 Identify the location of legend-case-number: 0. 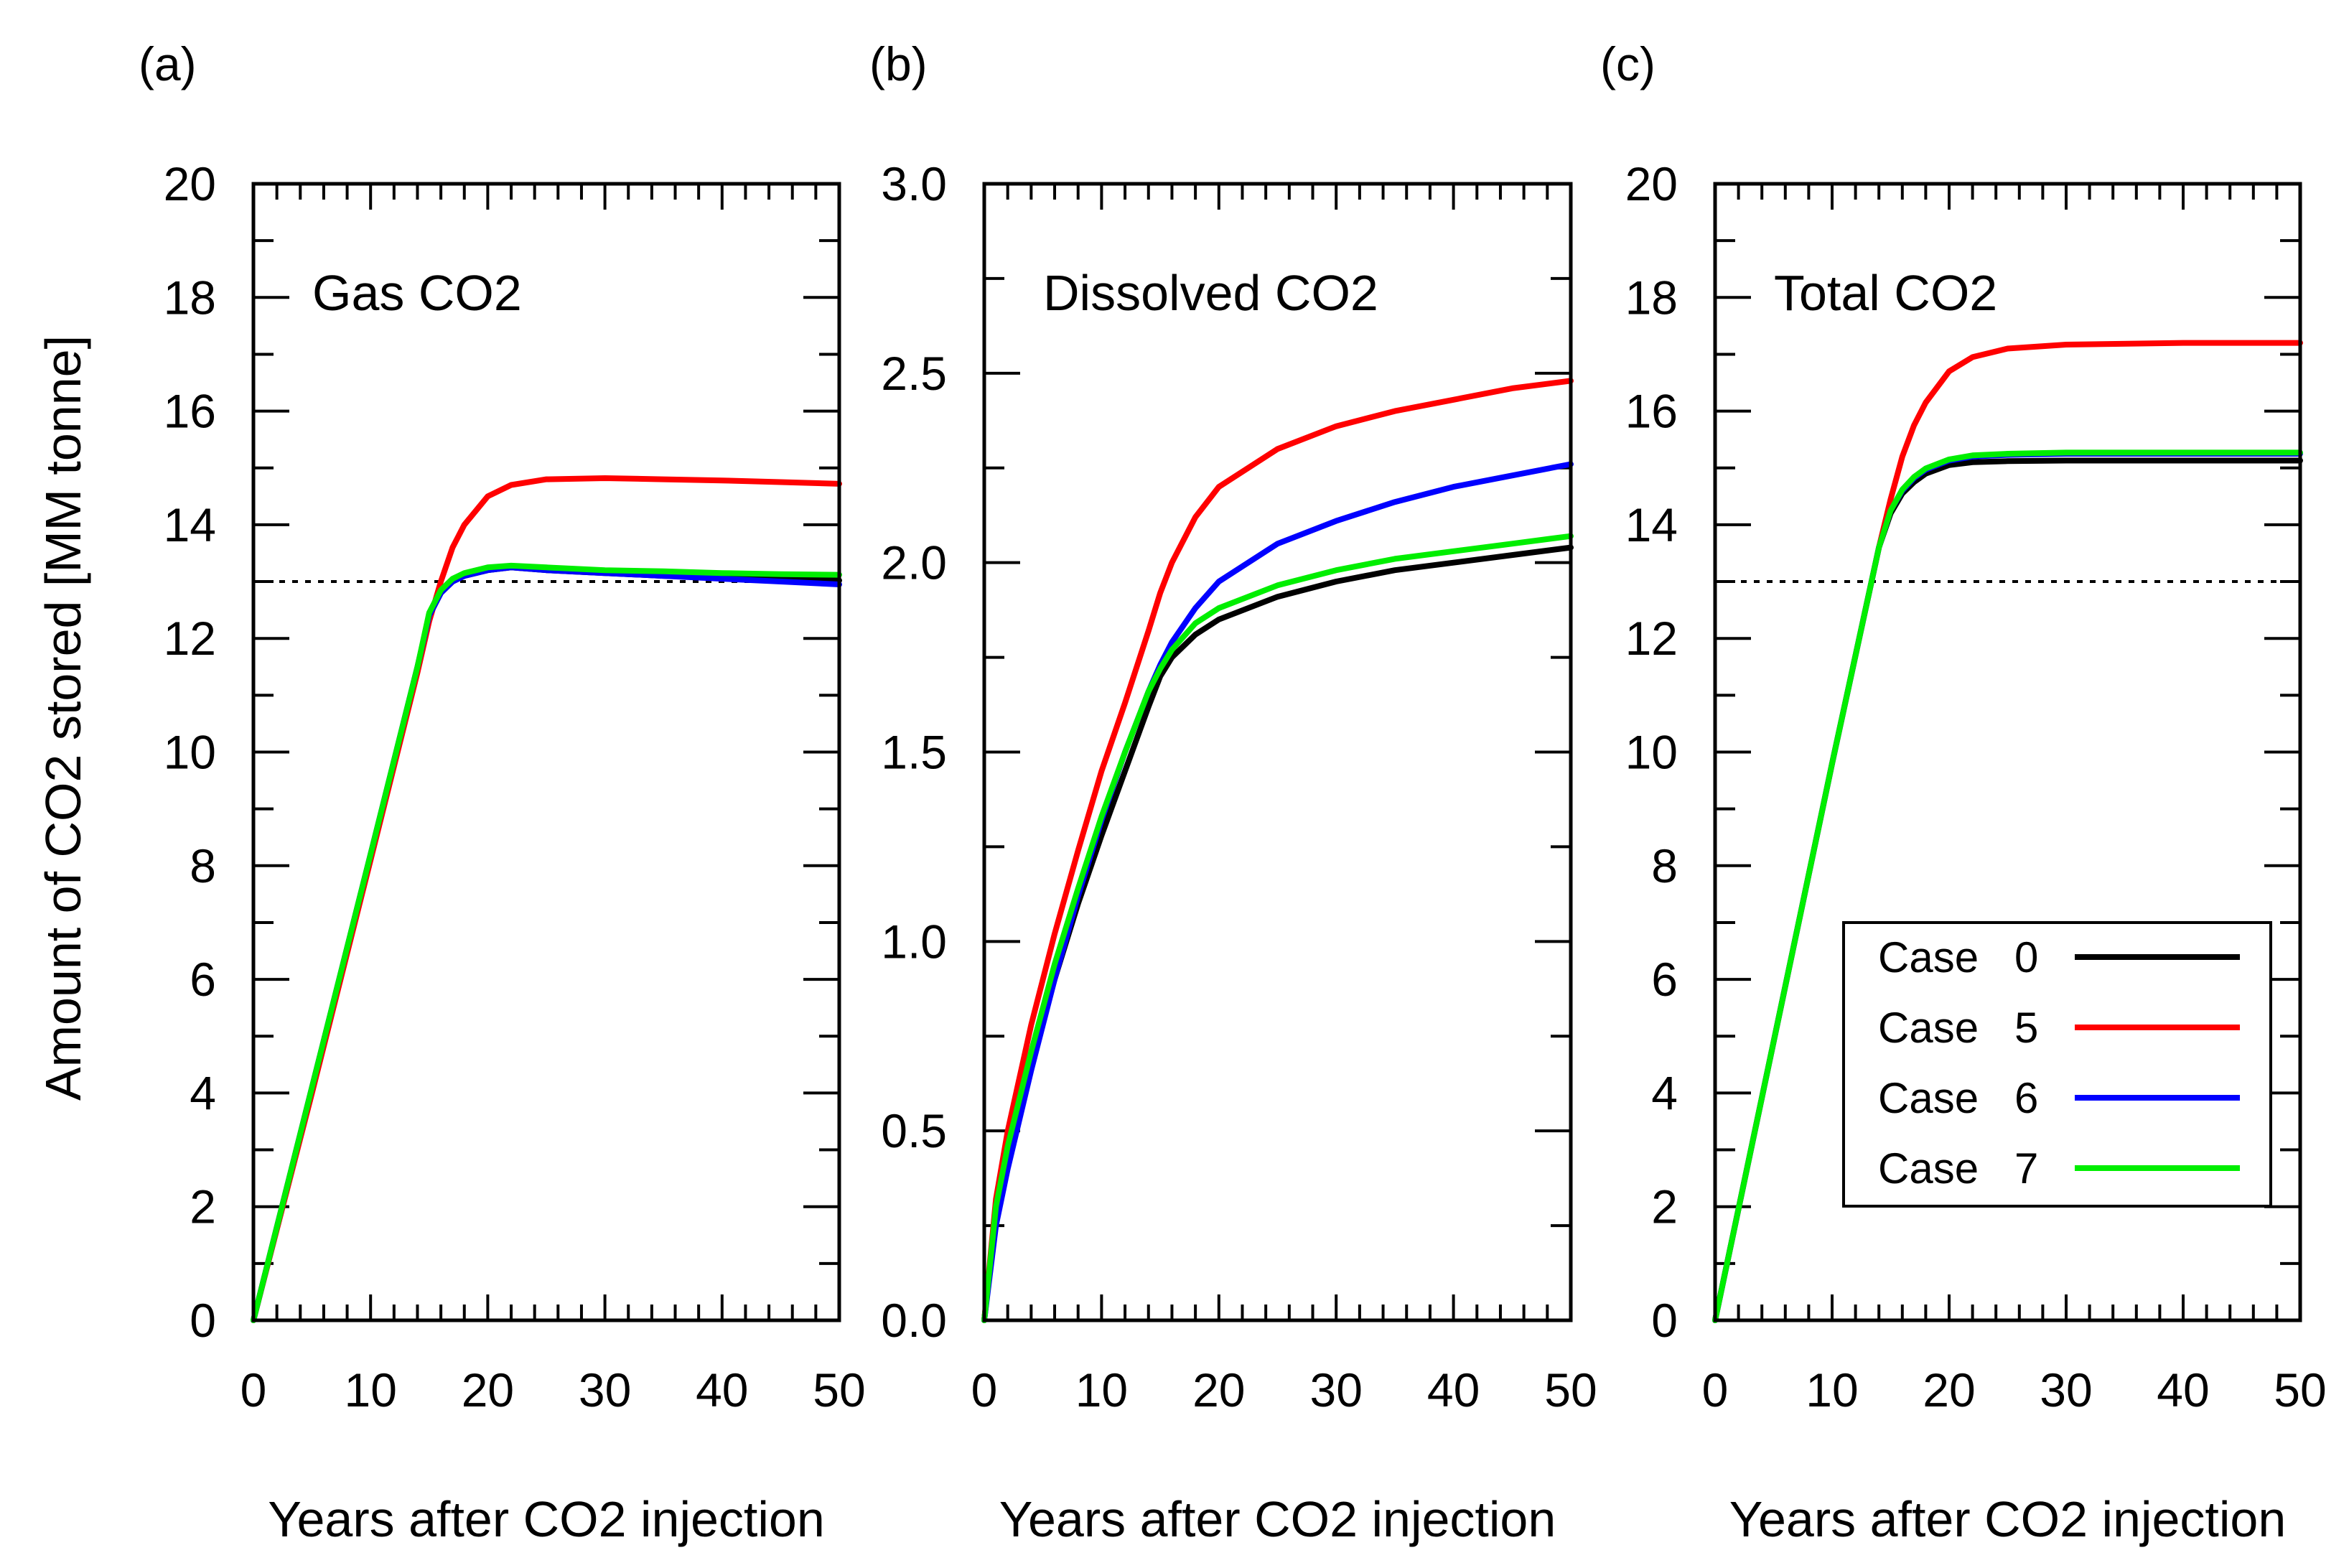
(2026, 957).